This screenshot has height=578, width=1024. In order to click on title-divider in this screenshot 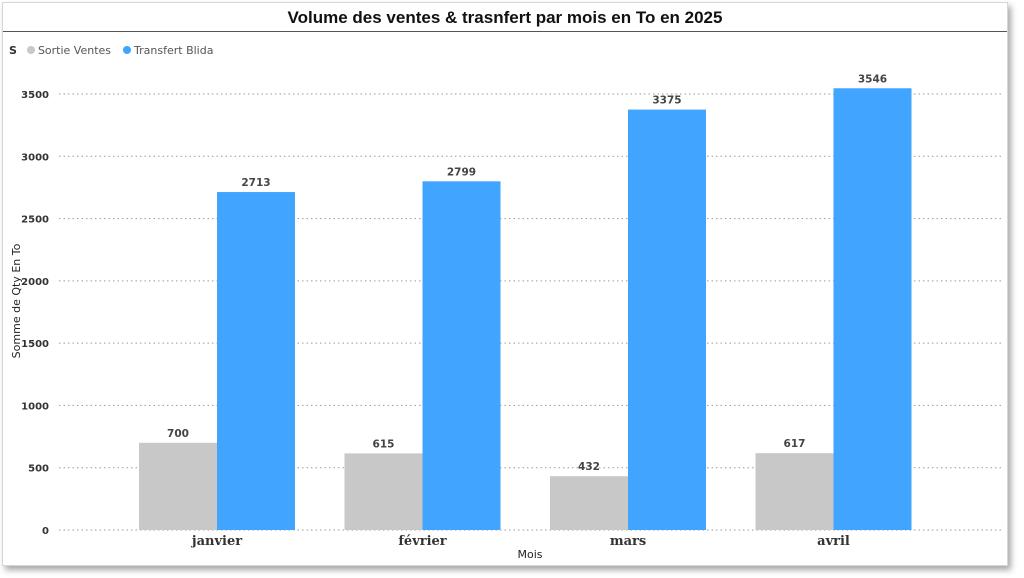, I will do `click(505, 31)`.